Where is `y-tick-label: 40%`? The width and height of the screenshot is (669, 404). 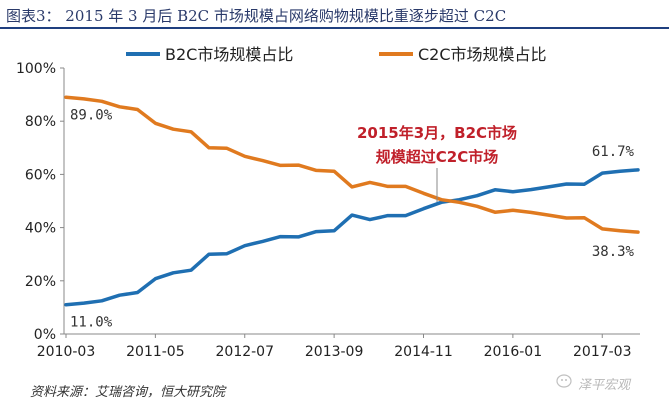 y-tick-label: 40% is located at coordinates (40, 229).